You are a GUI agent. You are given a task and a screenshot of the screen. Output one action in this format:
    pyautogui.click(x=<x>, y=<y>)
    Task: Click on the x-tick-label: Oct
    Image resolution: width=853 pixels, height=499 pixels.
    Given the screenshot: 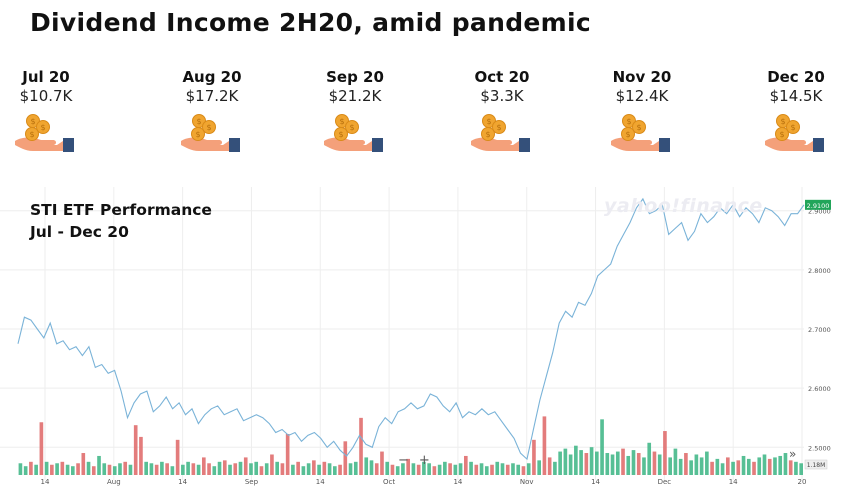 What is the action you would take?
    pyautogui.click(x=389, y=482)
    